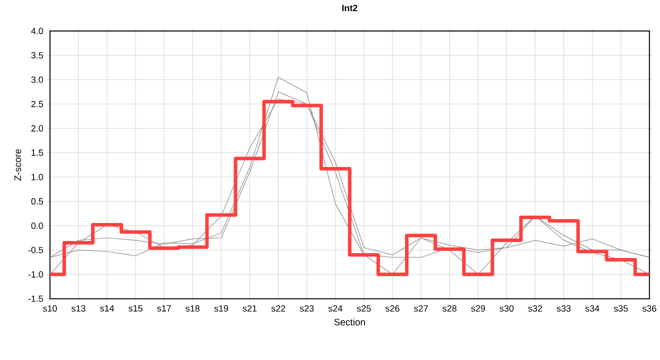 Image resolution: width=660 pixels, height=360 pixels. I want to click on x-tick-label: s19, so click(221, 308).